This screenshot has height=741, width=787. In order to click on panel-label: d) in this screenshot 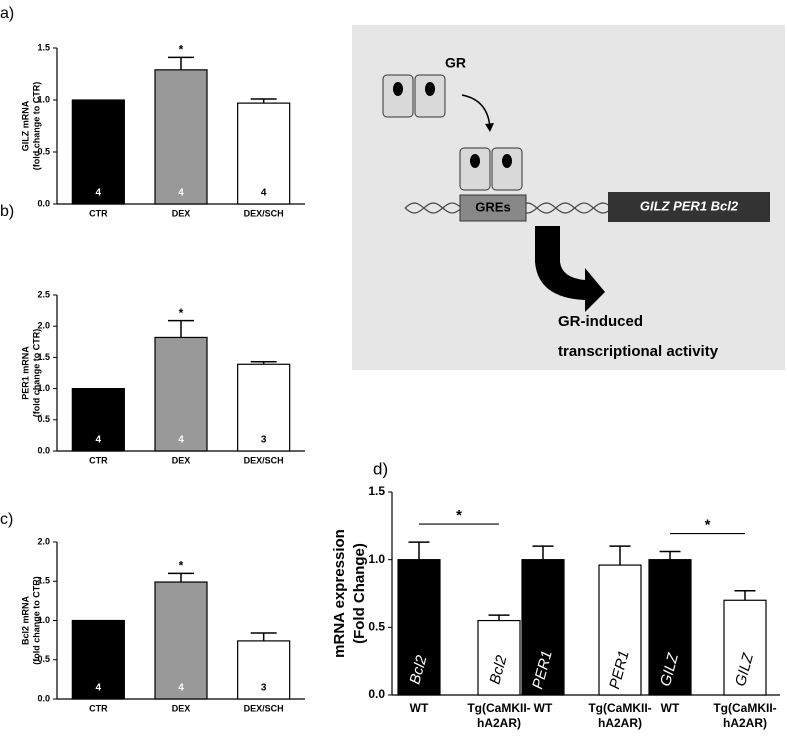, I will do `click(380, 468)`.